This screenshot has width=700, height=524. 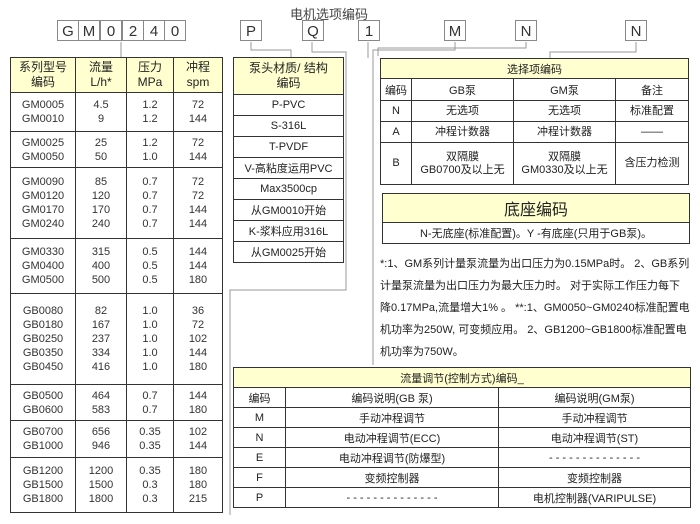 What do you see at coordinates (43, 252) in the screenshot?
I see `series-value: GM0330` at bounding box center [43, 252].